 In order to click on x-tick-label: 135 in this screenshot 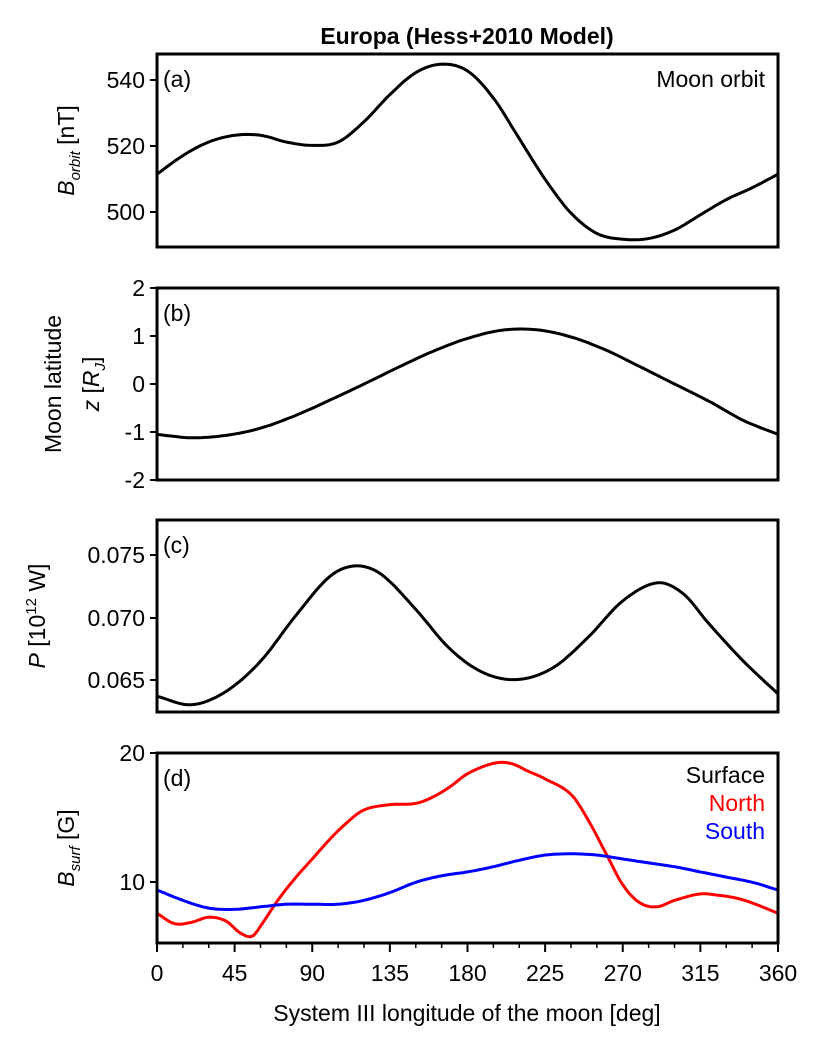, I will do `click(390, 973)`.